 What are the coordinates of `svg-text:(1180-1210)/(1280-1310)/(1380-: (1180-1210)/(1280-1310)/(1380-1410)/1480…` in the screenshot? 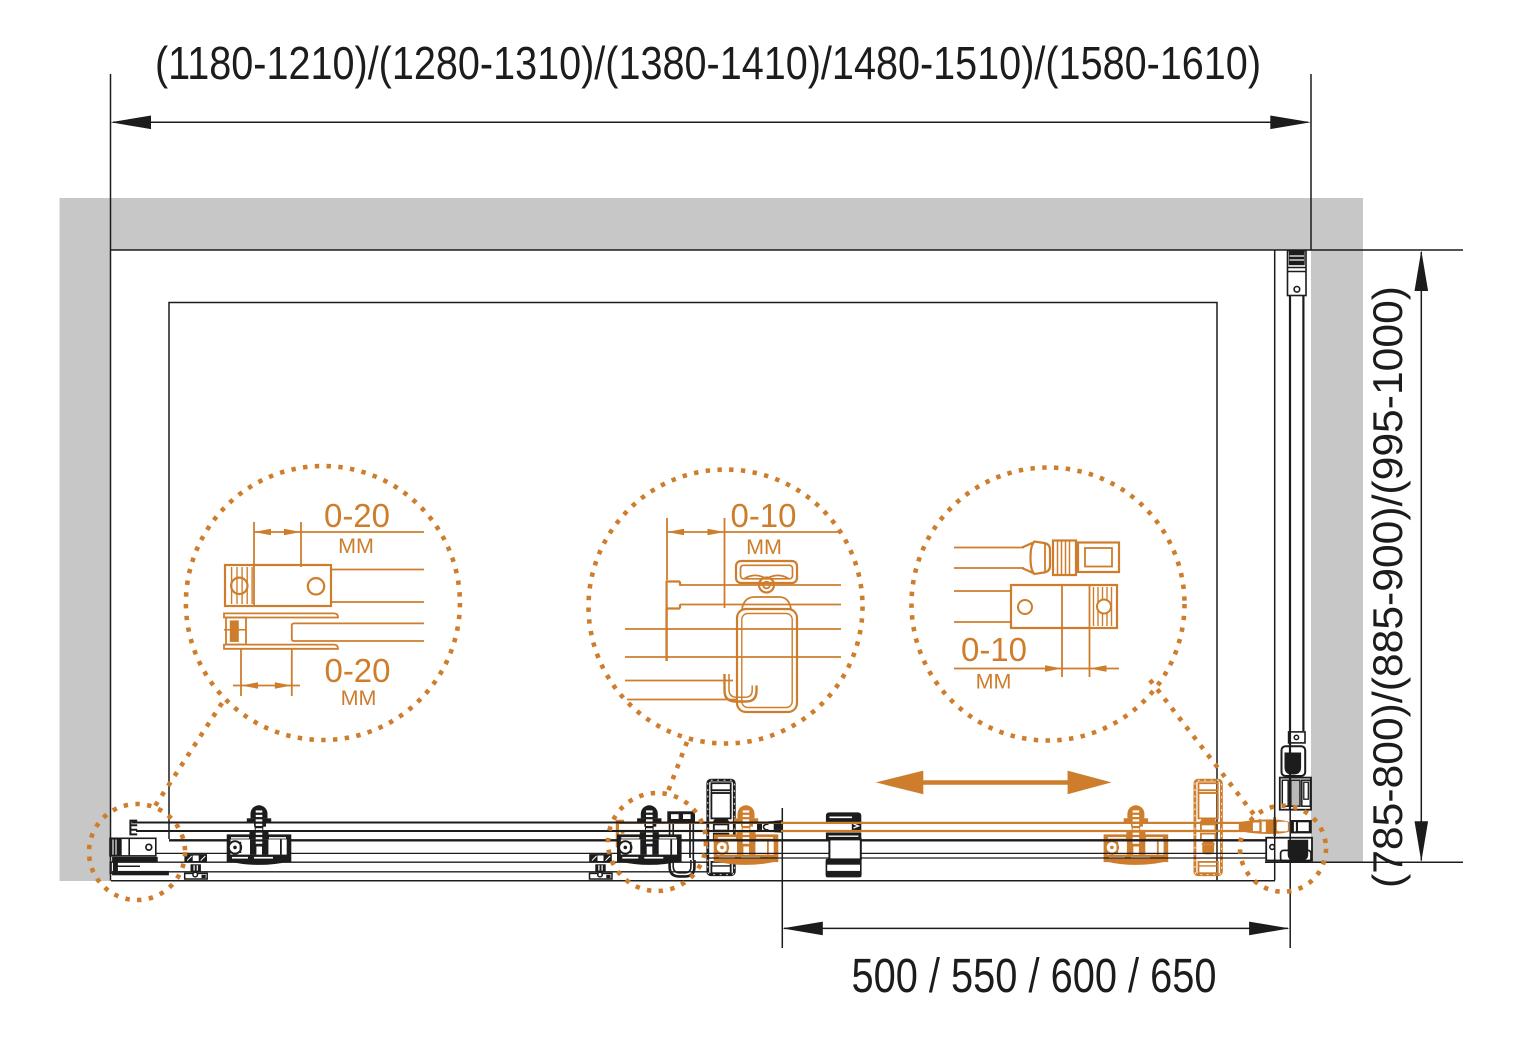 It's located at (708, 63).